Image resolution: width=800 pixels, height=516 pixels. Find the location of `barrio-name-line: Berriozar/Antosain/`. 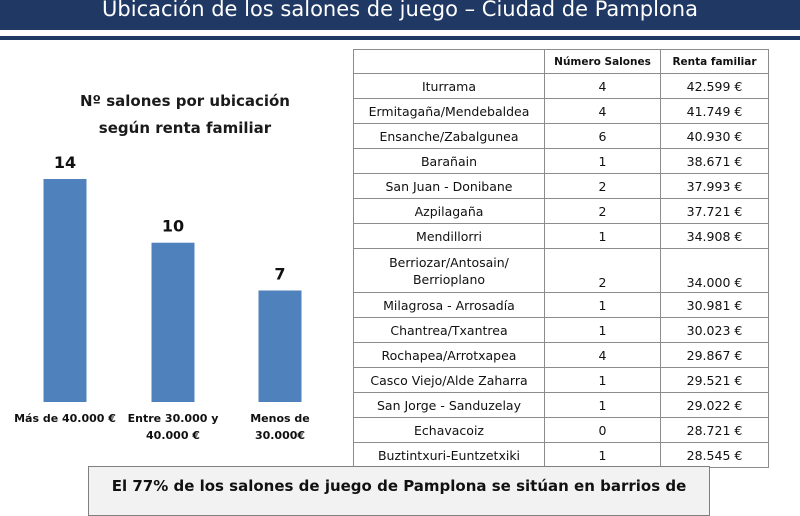

barrio-name-line: Berriozar/Antosain/ is located at coordinates (449, 262).